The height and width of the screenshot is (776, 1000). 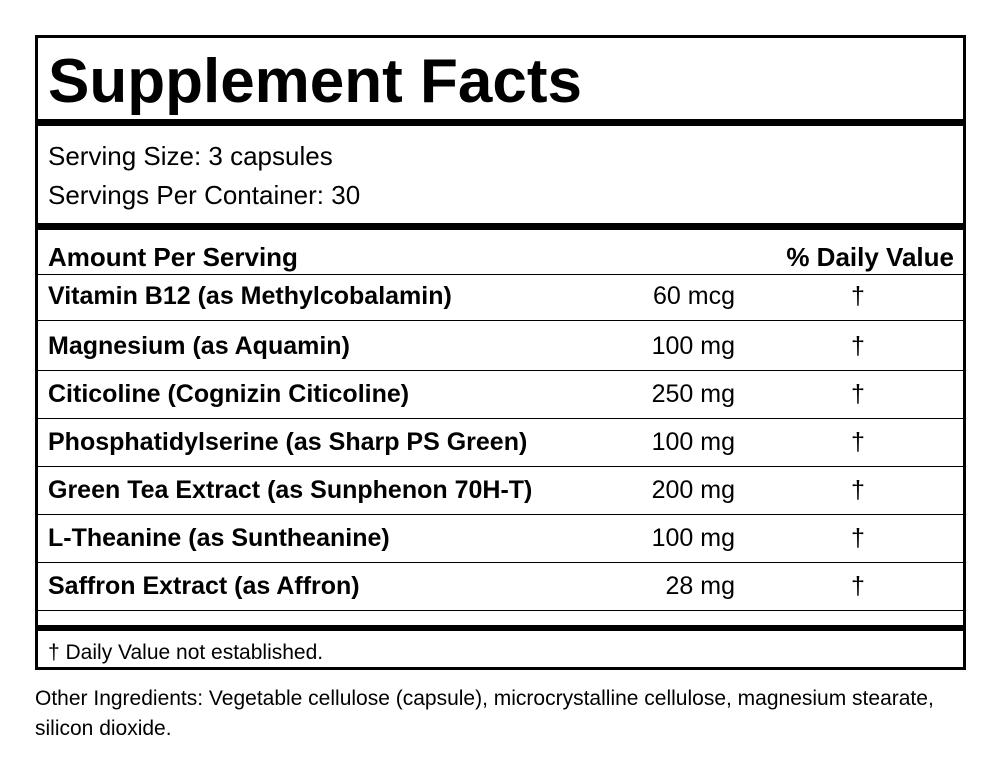 What do you see at coordinates (500, 539) in the screenshot?
I see `table-row: L-Theanine (as Suntheanine) 100 mg †` at bounding box center [500, 539].